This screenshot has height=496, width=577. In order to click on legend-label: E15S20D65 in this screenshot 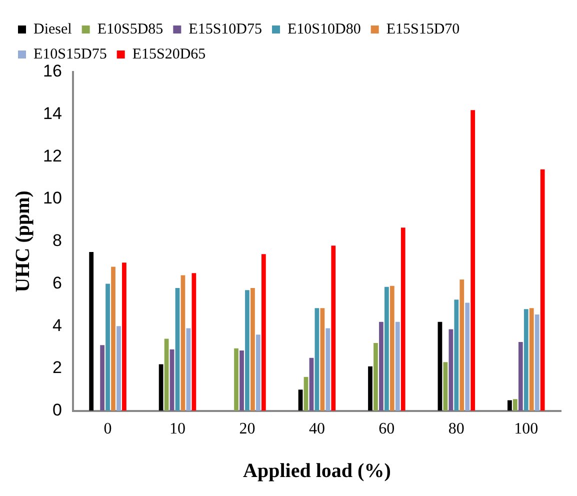, I will do `click(169, 54)`.